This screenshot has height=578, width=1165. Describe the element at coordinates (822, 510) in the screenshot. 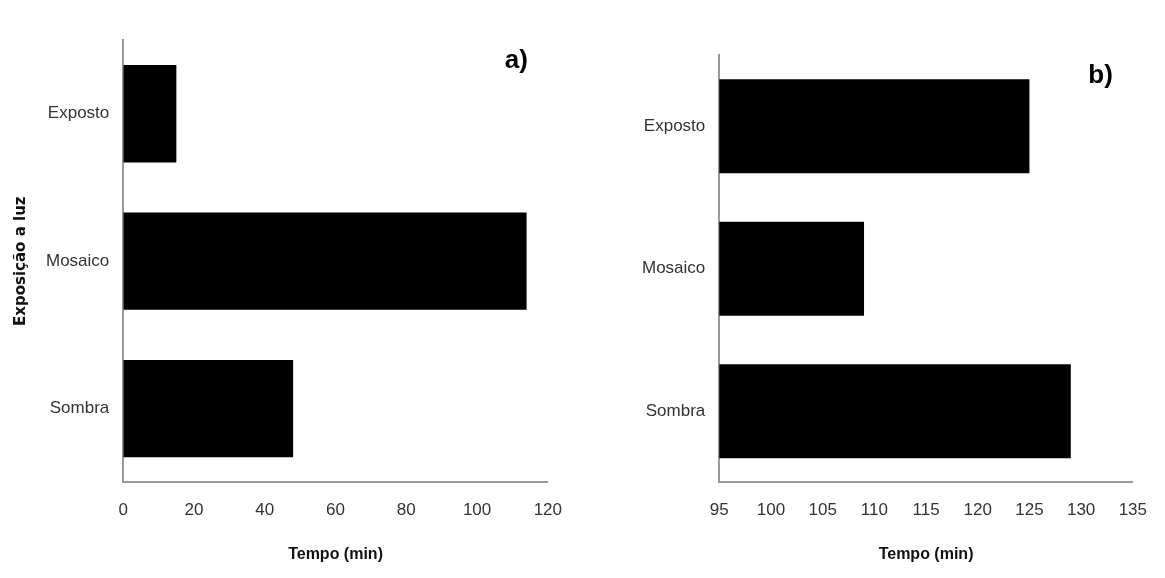

I see `x-tick-label: 105` at that location.